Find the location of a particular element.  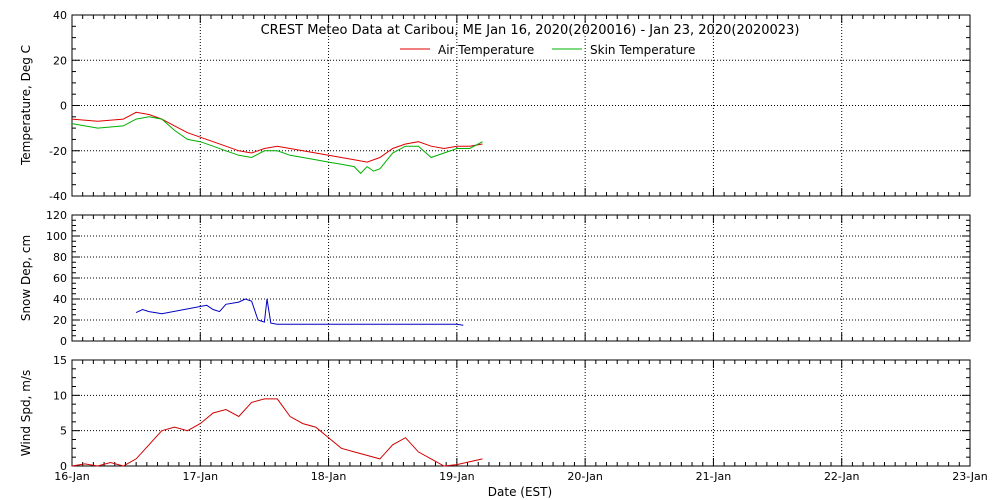

y-tick-label: -20 is located at coordinates (58, 151).